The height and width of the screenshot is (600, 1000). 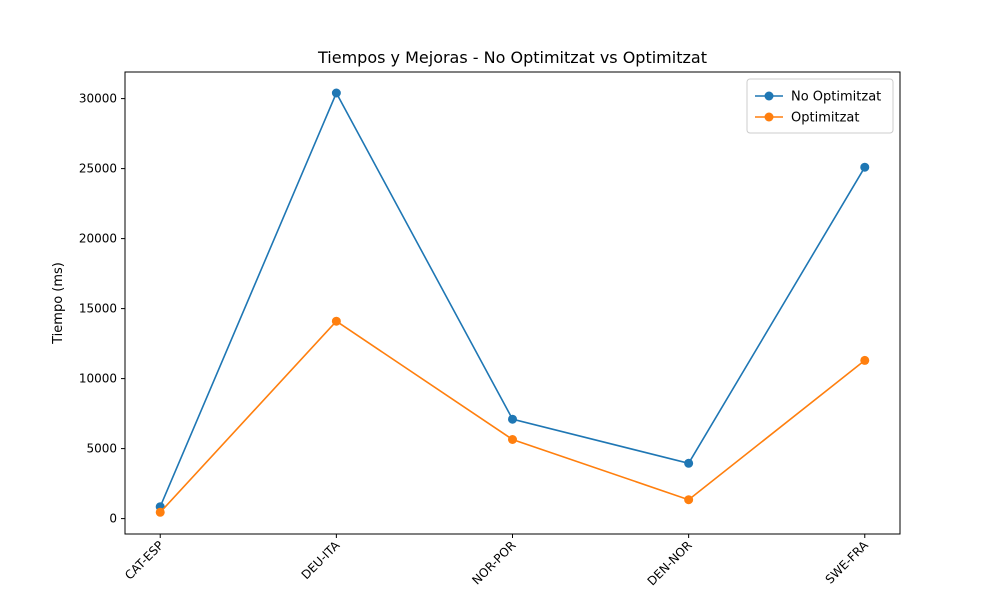 I want to click on y-tick-label: 20000, so click(x=98, y=239).